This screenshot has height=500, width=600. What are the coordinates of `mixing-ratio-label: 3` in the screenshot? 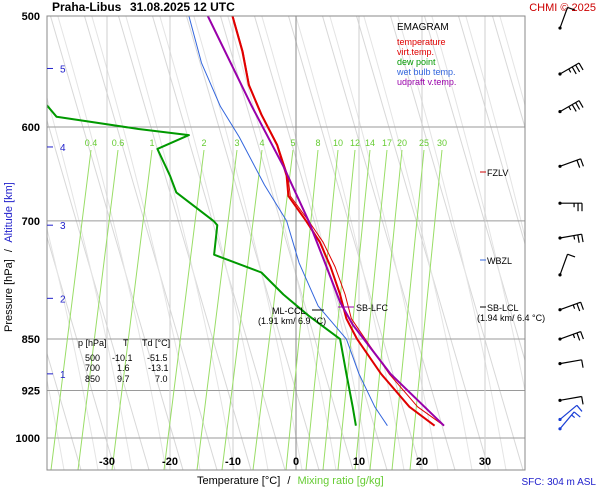 It's located at (236, 143).